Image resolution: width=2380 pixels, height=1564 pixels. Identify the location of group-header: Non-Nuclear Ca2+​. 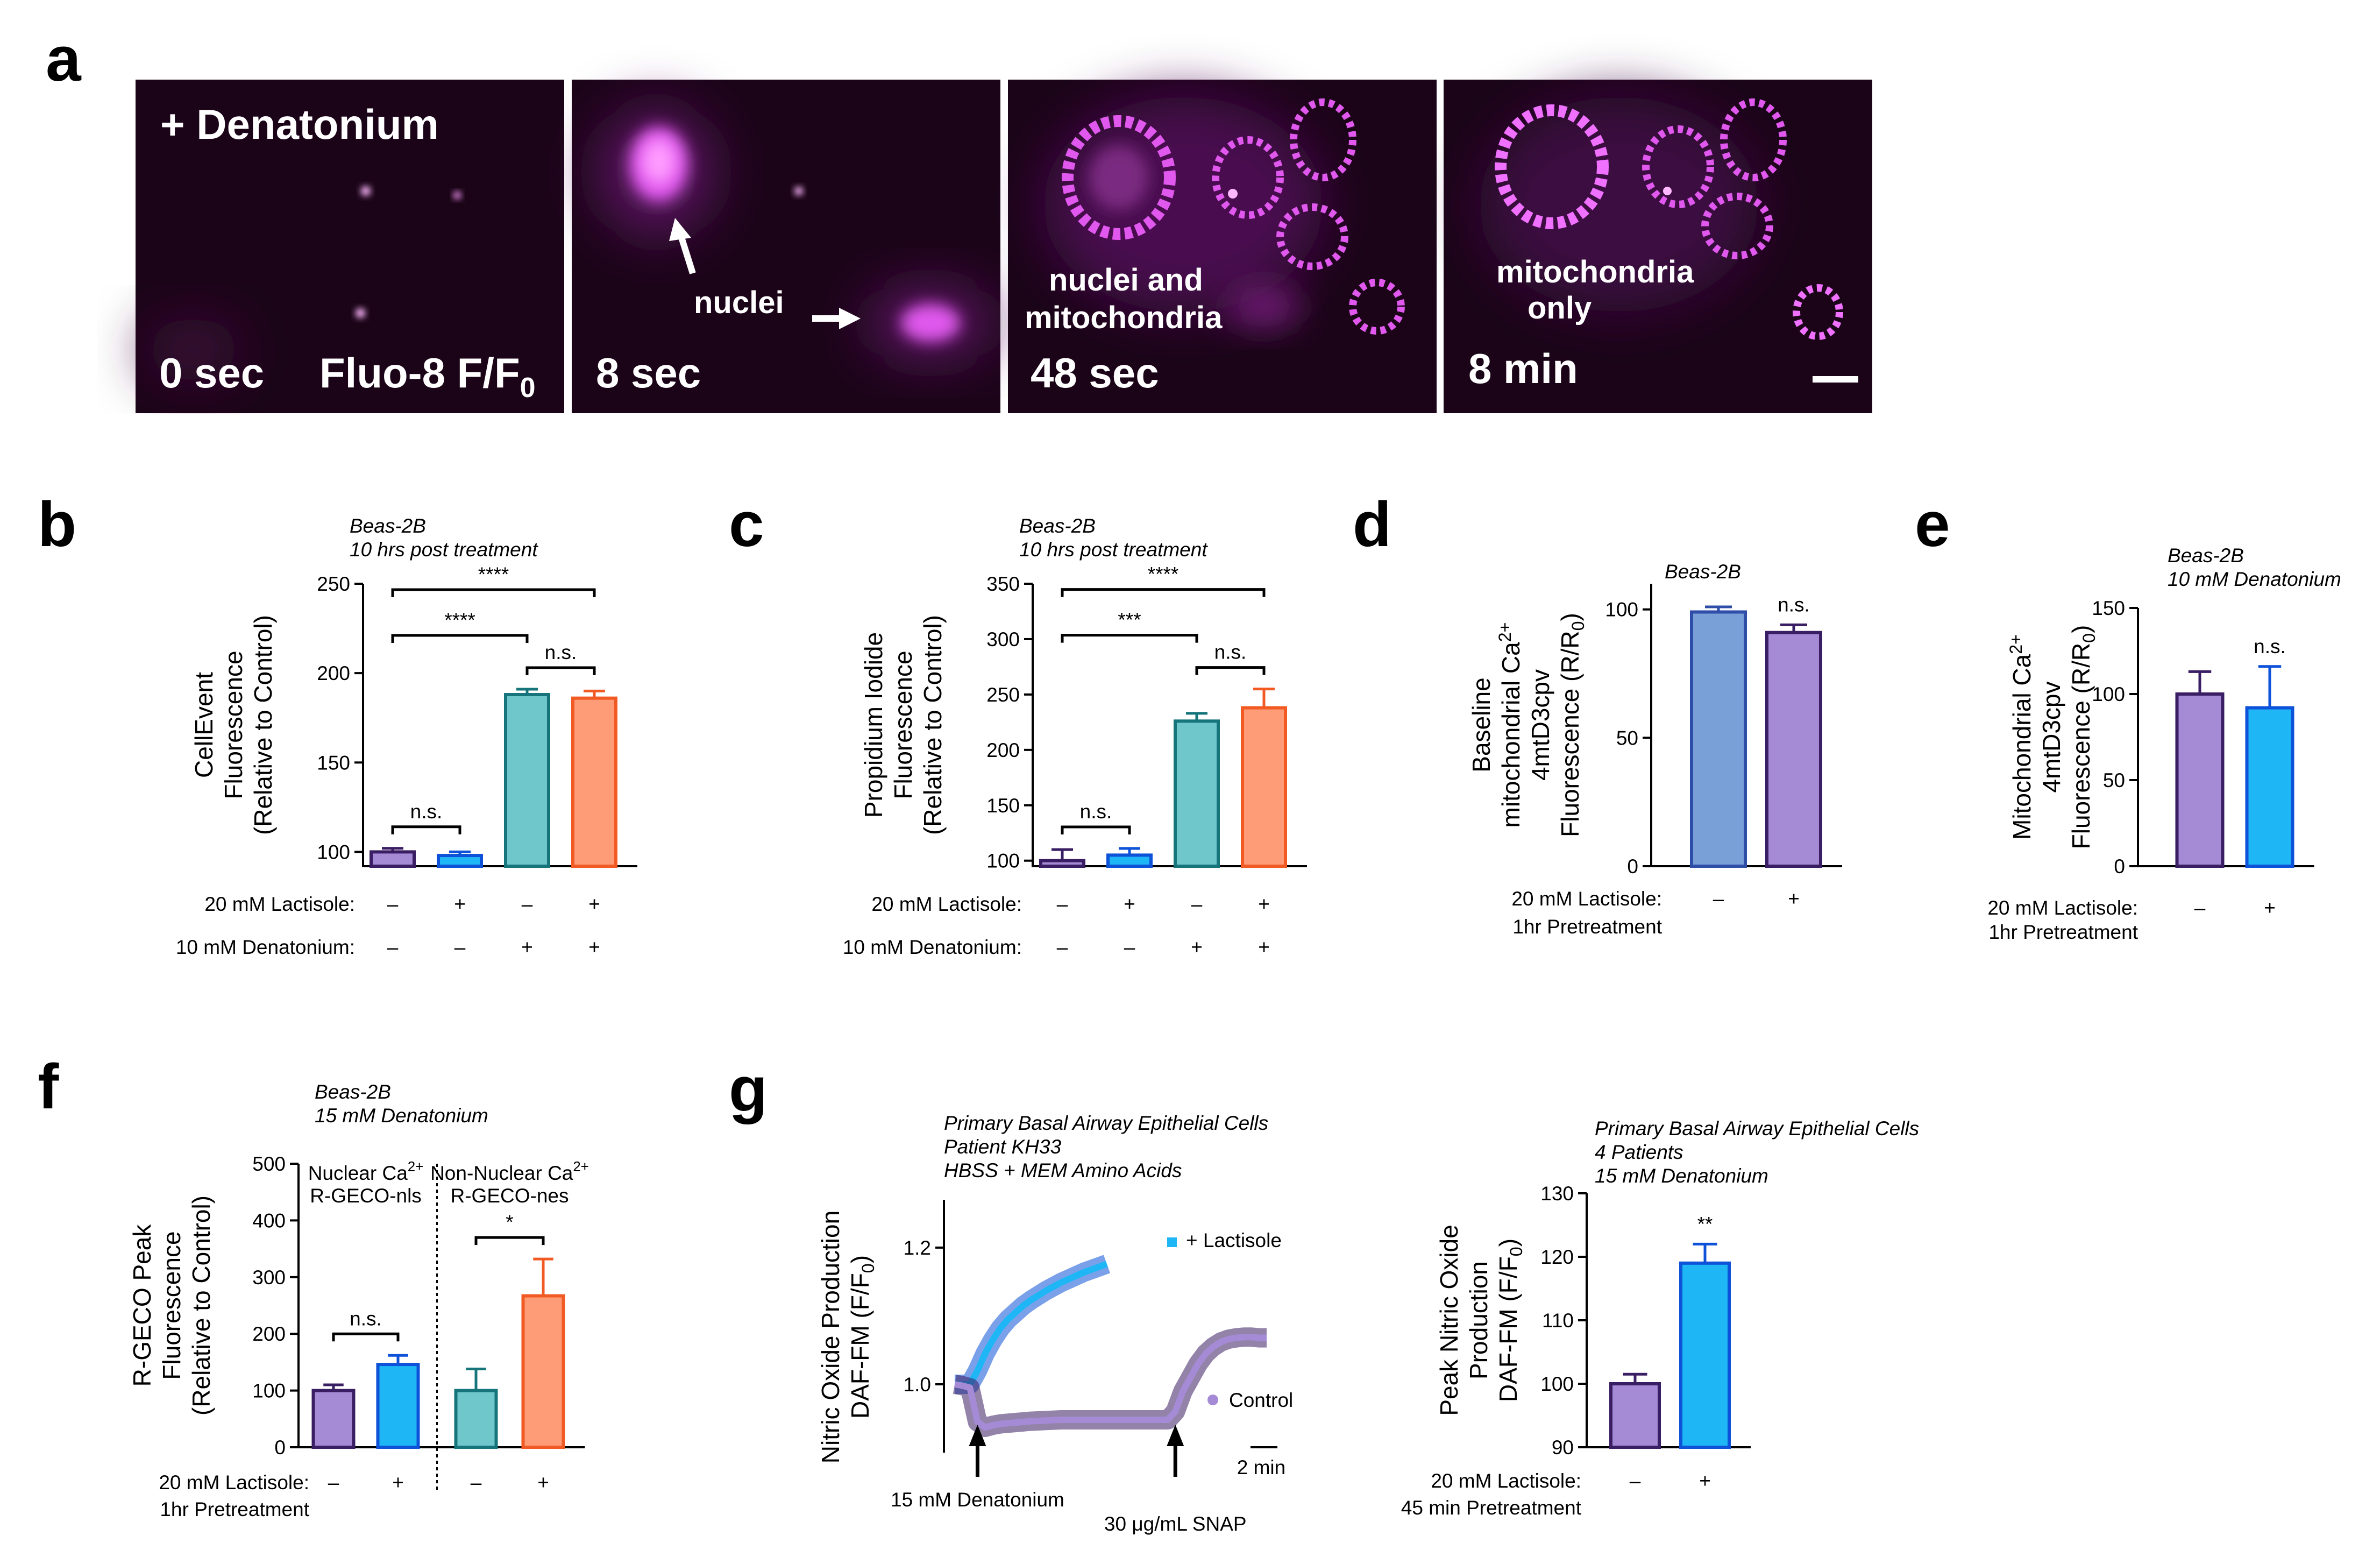
(509, 1171).